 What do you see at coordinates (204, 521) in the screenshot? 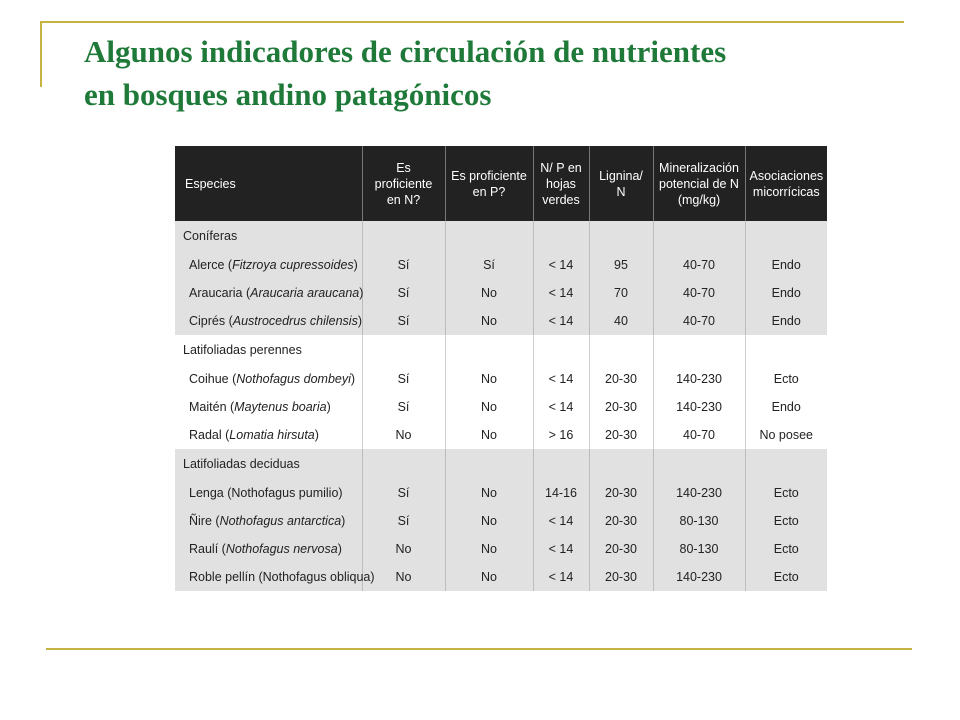
I see `species-common-name: Ñire (` at bounding box center [204, 521].